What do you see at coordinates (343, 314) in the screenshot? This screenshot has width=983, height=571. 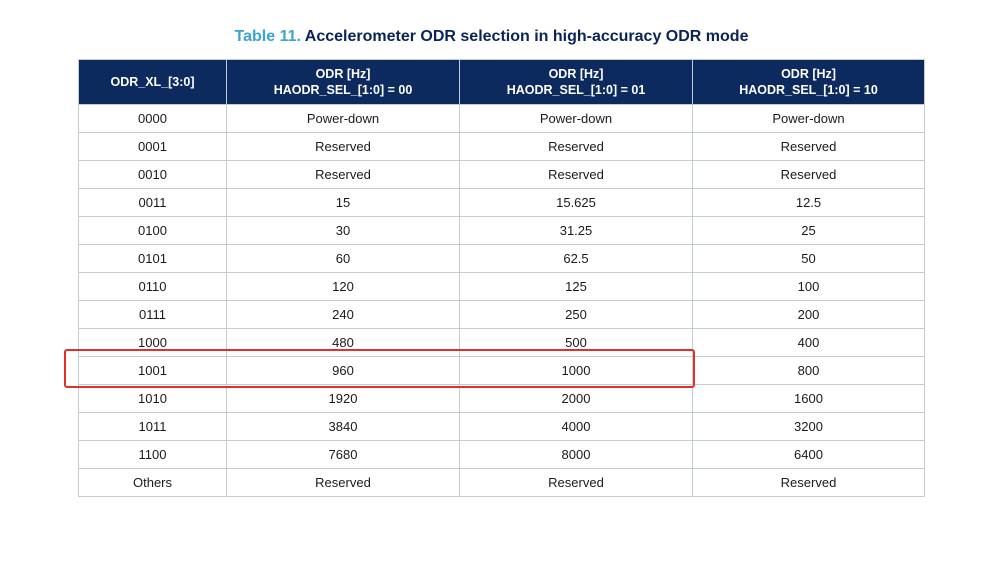 I see `table-cell: 240` at bounding box center [343, 314].